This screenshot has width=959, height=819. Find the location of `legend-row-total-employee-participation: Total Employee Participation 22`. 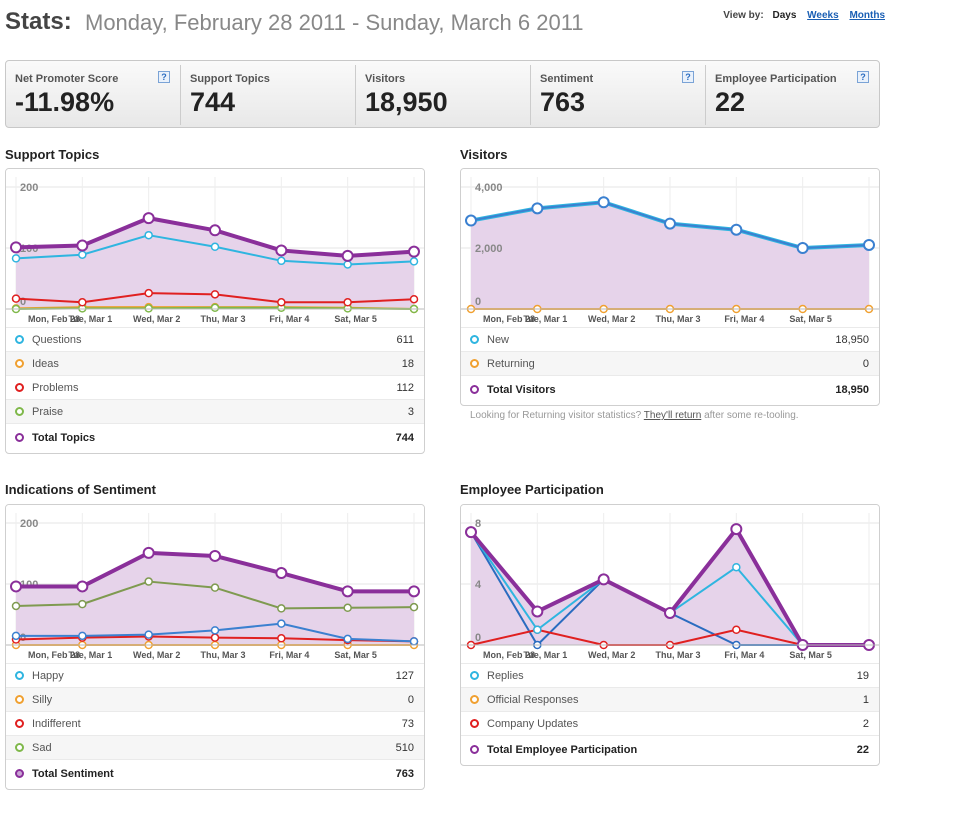

legend-row-total-employee-participation: Total Employee Participation 22 is located at coordinates (670, 749).